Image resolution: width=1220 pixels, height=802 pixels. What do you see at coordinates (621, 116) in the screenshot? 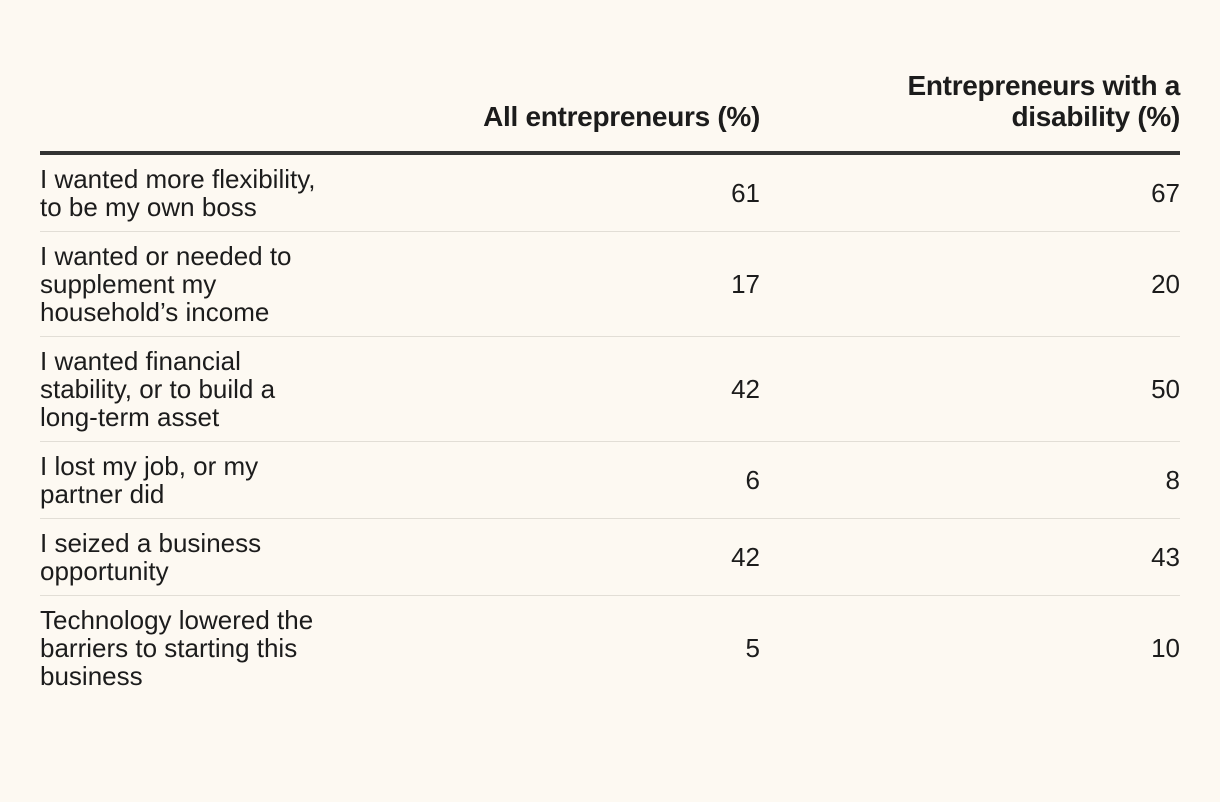
I see `header-all-entrepreneurs: All entrepreneurs (%)` at bounding box center [621, 116].